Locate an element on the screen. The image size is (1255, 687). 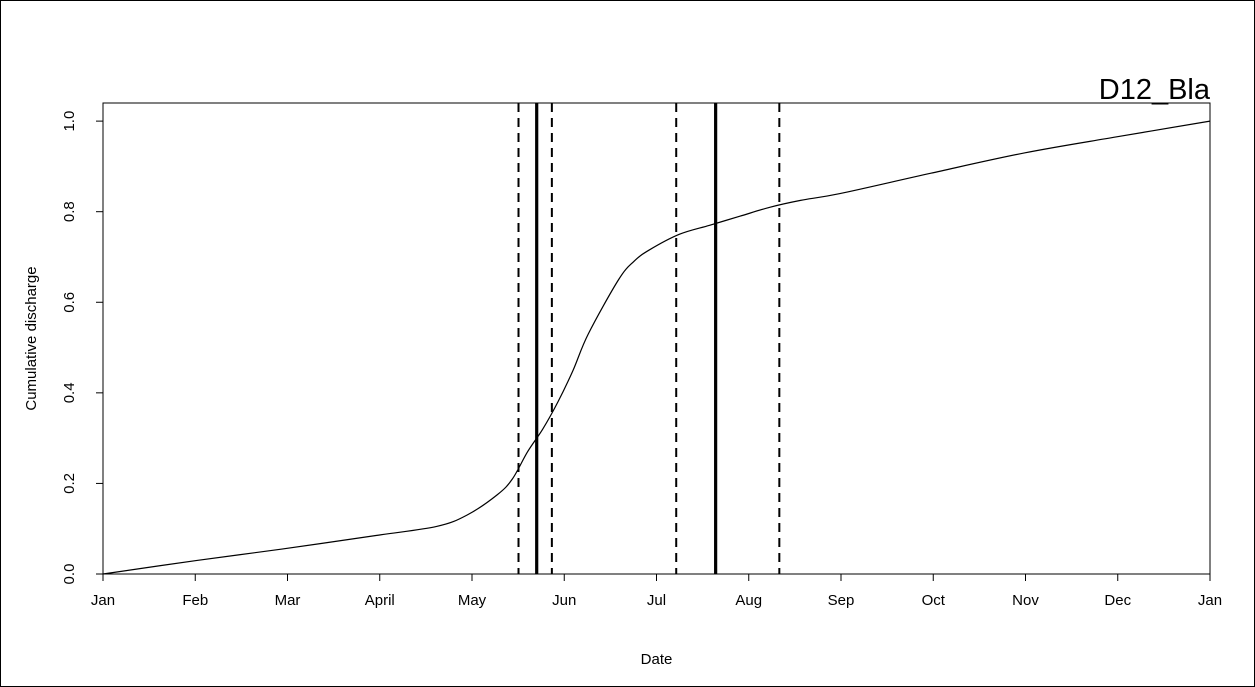
x-tick-label: May is located at coordinates (472, 600).